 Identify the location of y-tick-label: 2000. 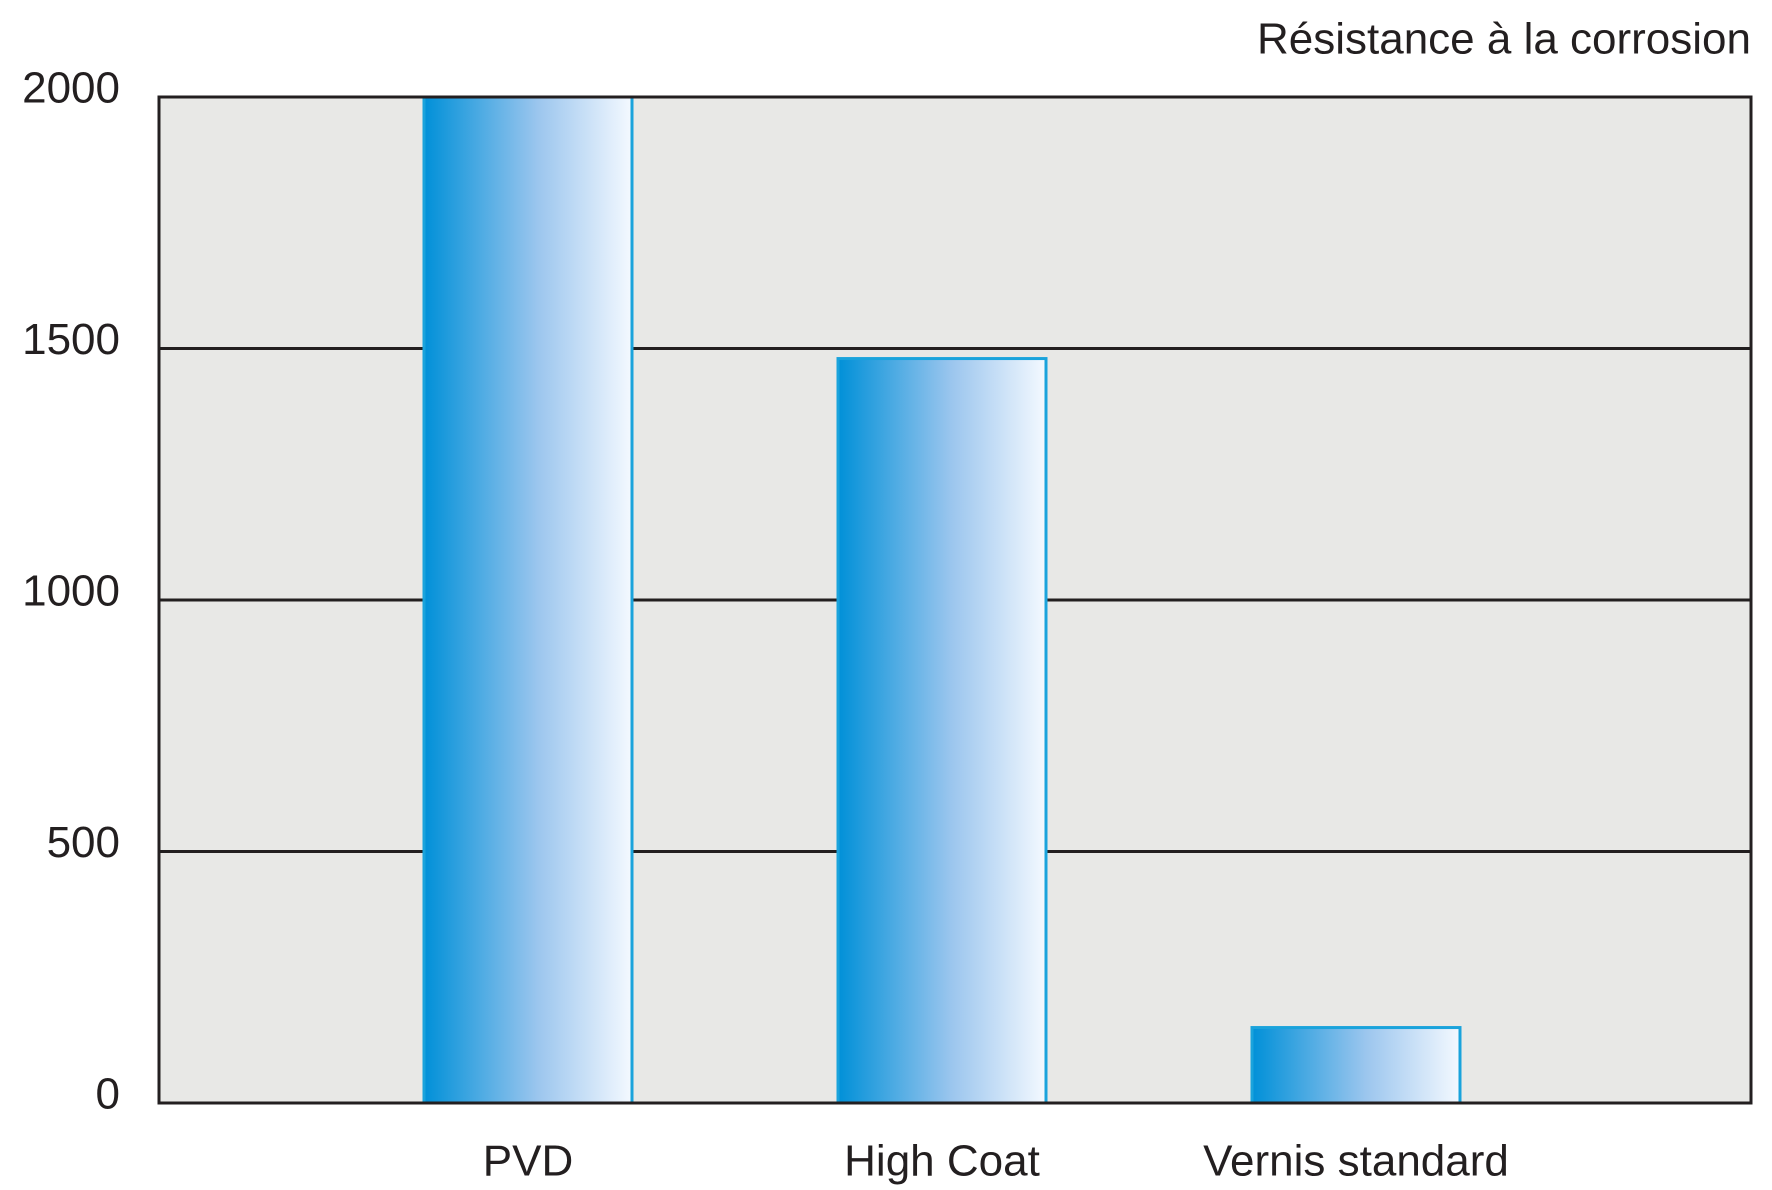
(71, 88).